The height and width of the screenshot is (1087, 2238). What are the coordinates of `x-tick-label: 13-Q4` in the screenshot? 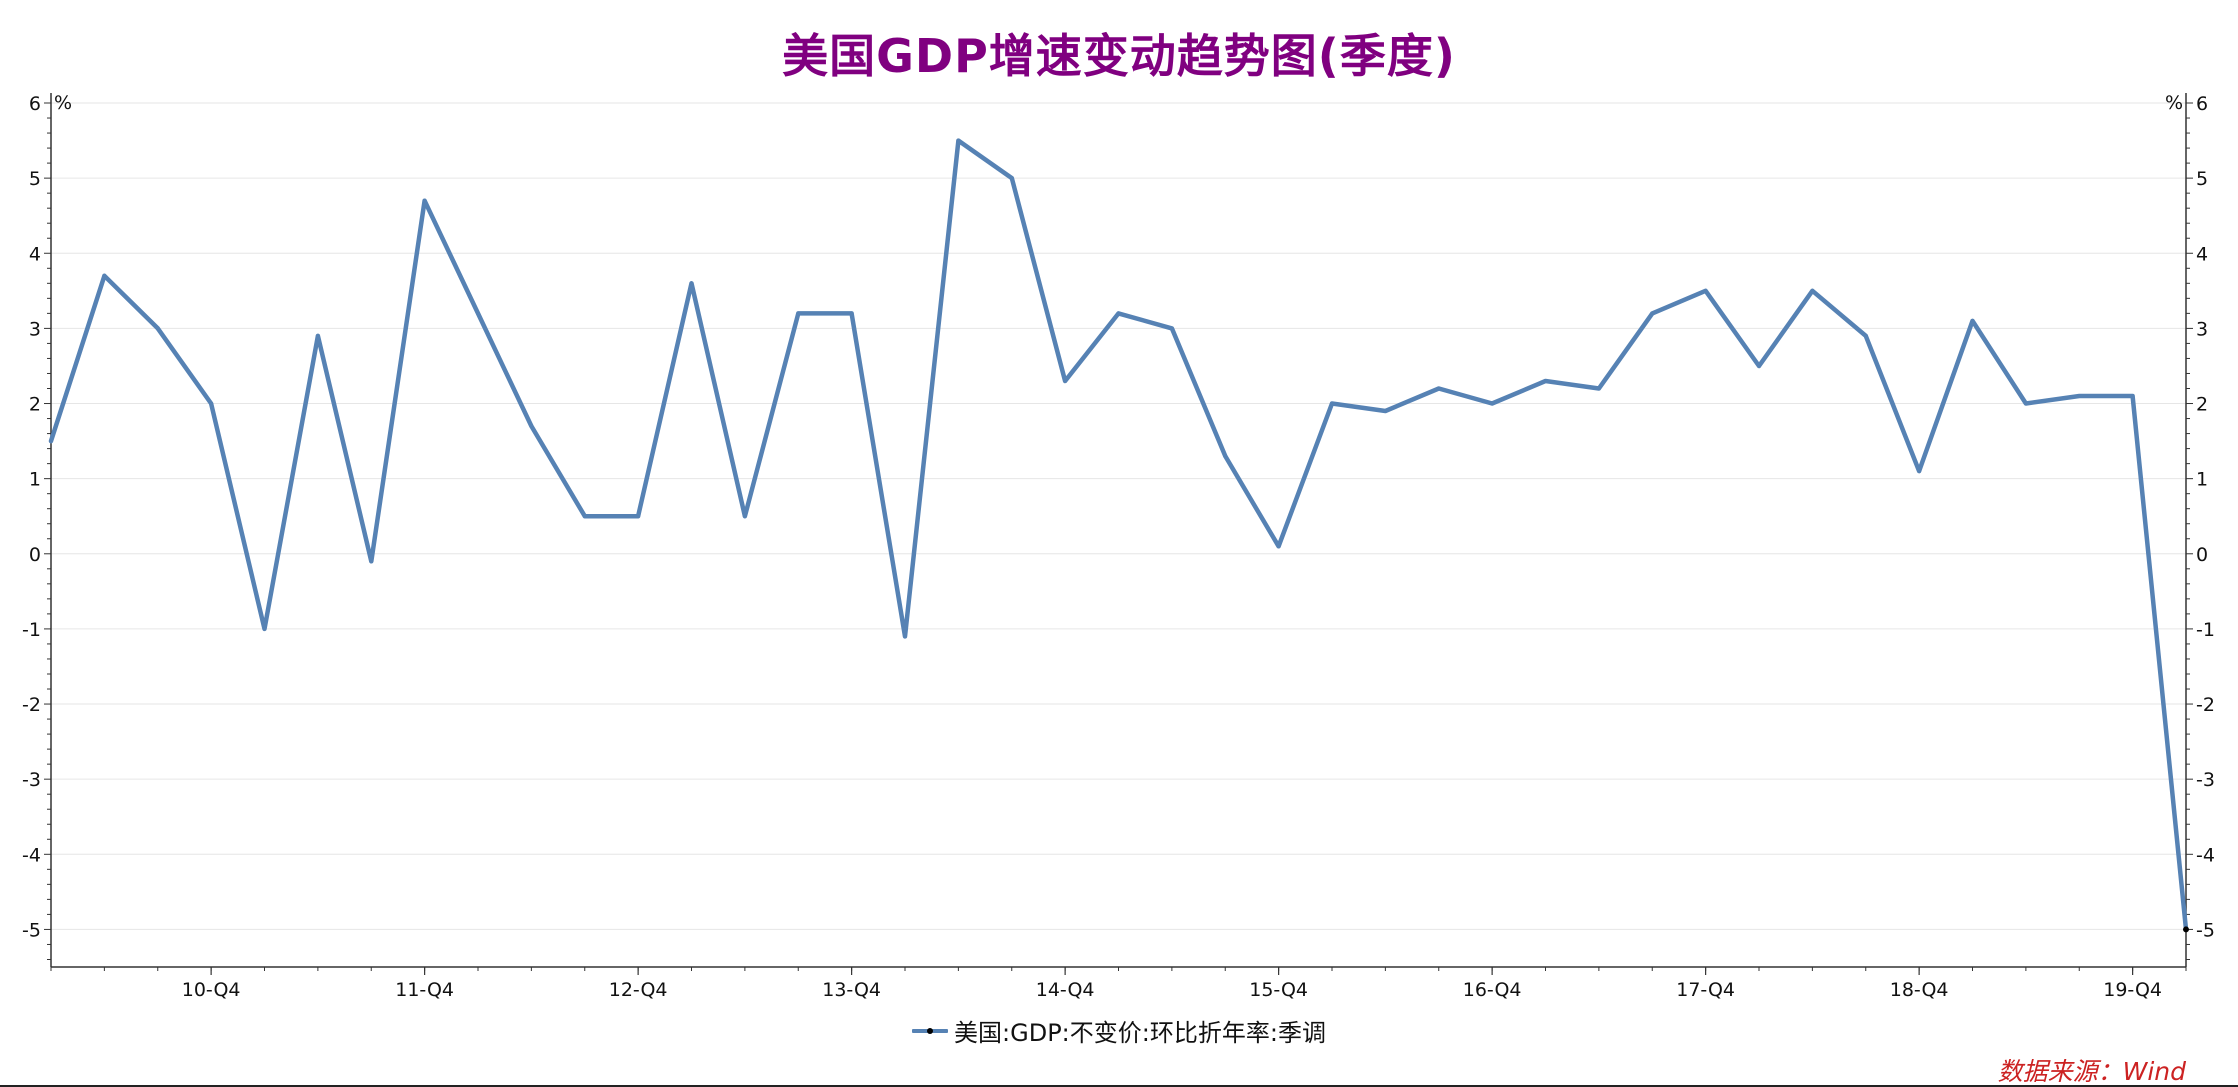 It's located at (851, 990).